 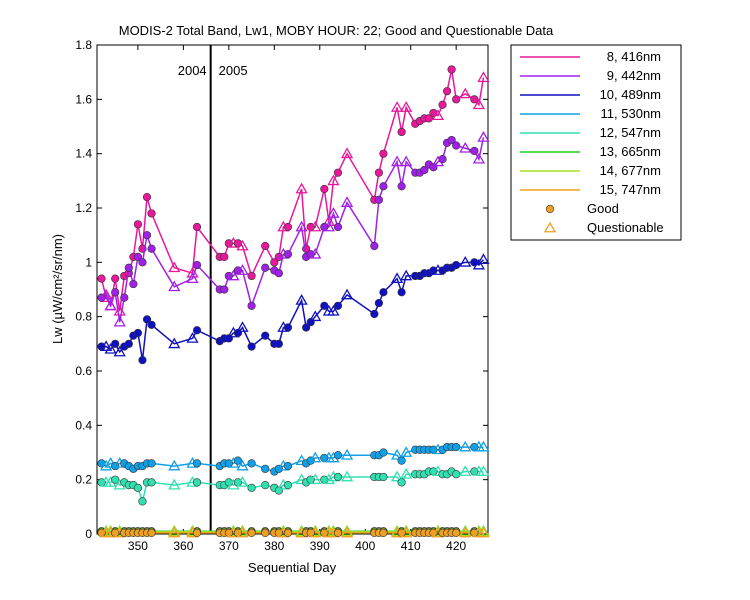 What do you see at coordinates (274, 546) in the screenshot?
I see `x-tick-label: 380` at bounding box center [274, 546].